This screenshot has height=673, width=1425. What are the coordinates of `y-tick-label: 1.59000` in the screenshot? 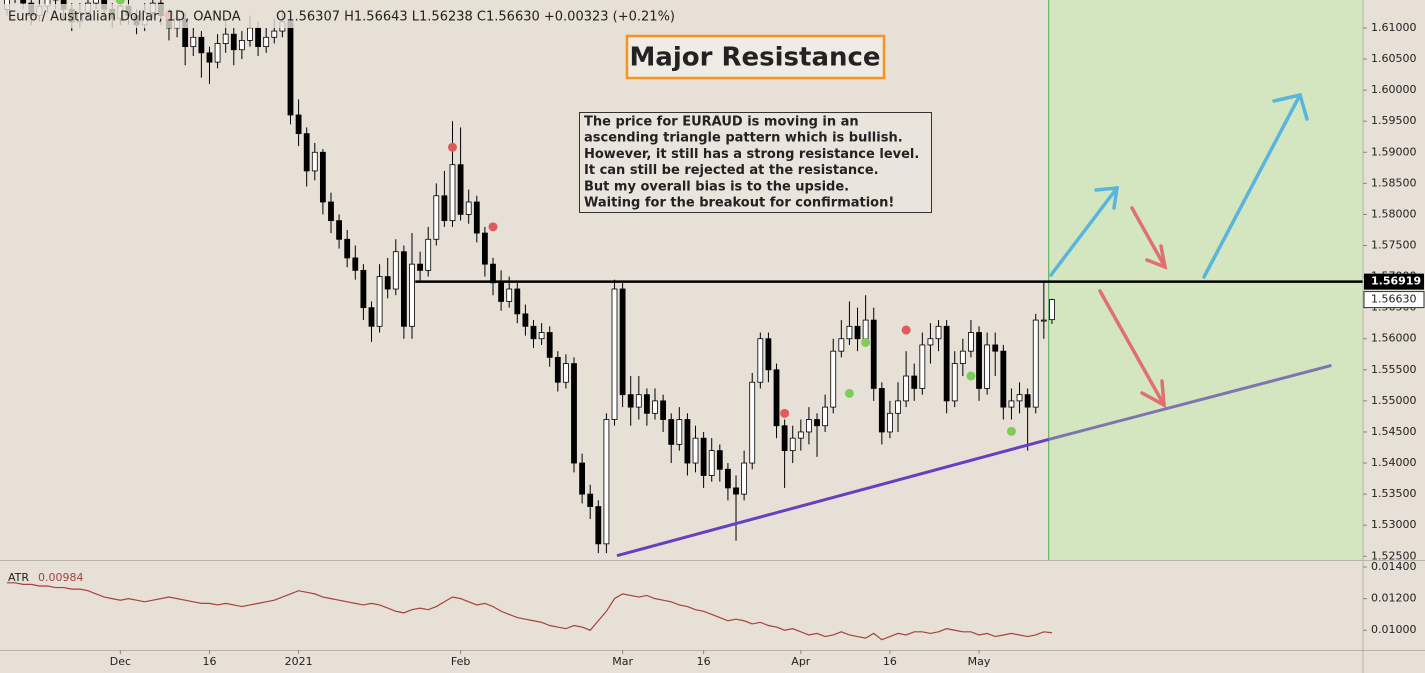 It's located at (1394, 151).